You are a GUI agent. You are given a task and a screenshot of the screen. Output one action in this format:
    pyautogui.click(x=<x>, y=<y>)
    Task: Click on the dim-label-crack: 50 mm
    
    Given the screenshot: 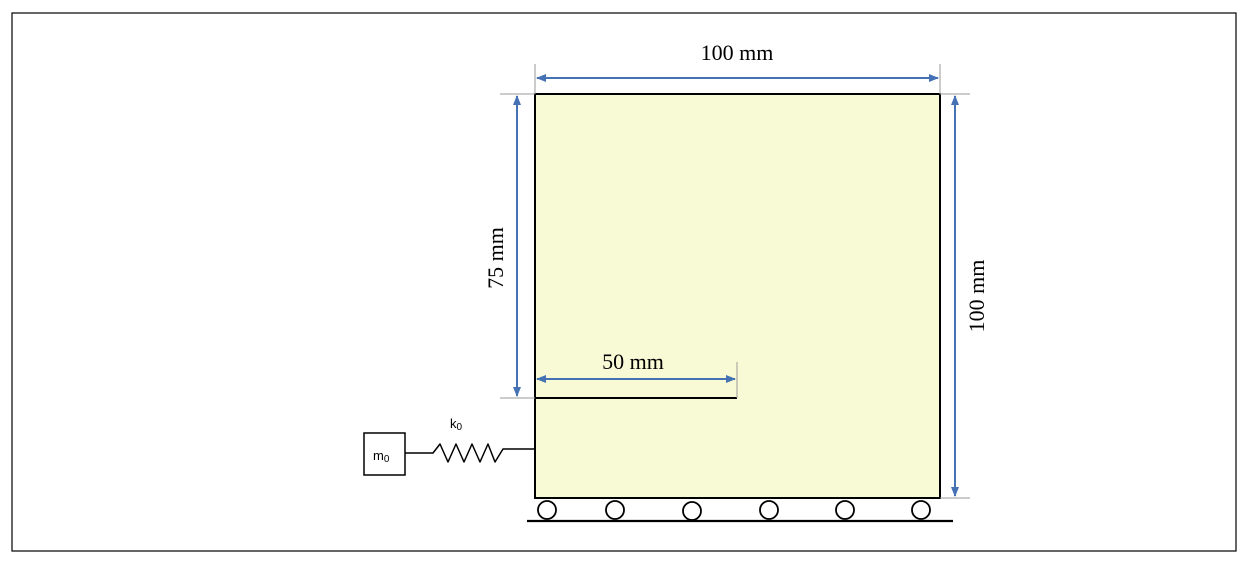 What is the action you would take?
    pyautogui.click(x=633, y=361)
    